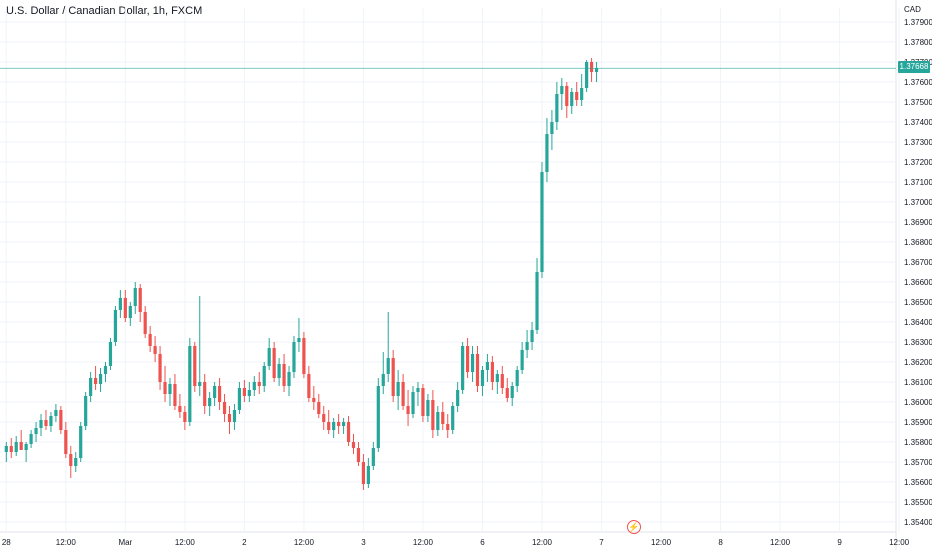 The width and height of the screenshot is (932, 550). I want to click on y-tick-label: 1.36000, so click(918, 402).